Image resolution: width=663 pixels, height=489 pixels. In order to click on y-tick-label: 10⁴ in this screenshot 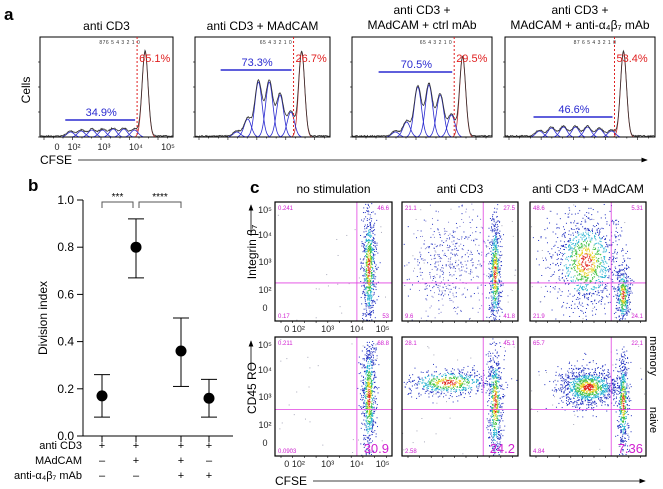, I will do `click(265, 370)`.